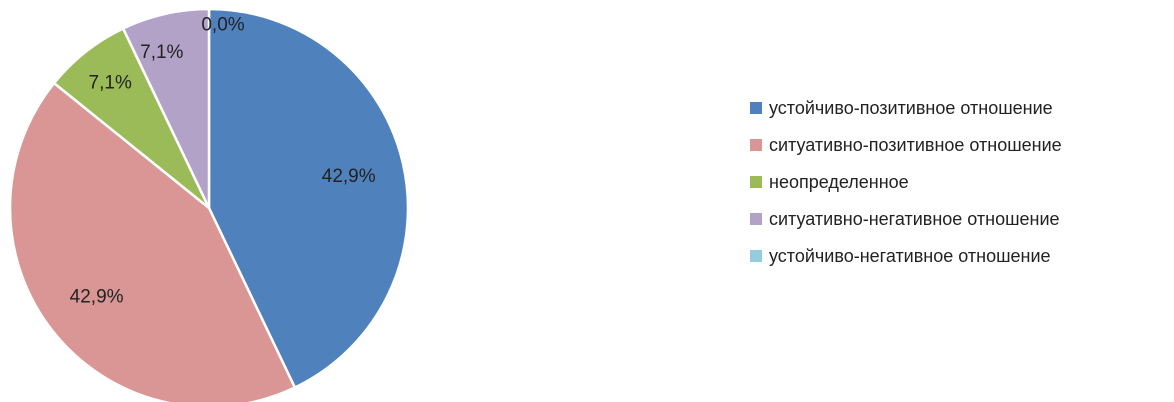  I want to click on legend-label: ситуативно-позитивное отношение, so click(915, 144).